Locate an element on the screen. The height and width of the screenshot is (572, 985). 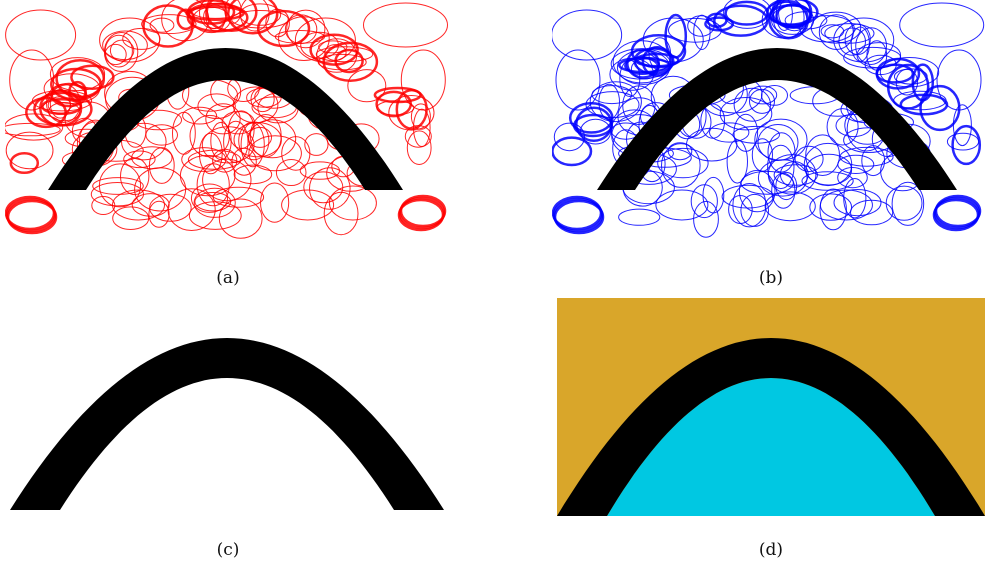
arch-shape-a is located at coordinates (225, 119).